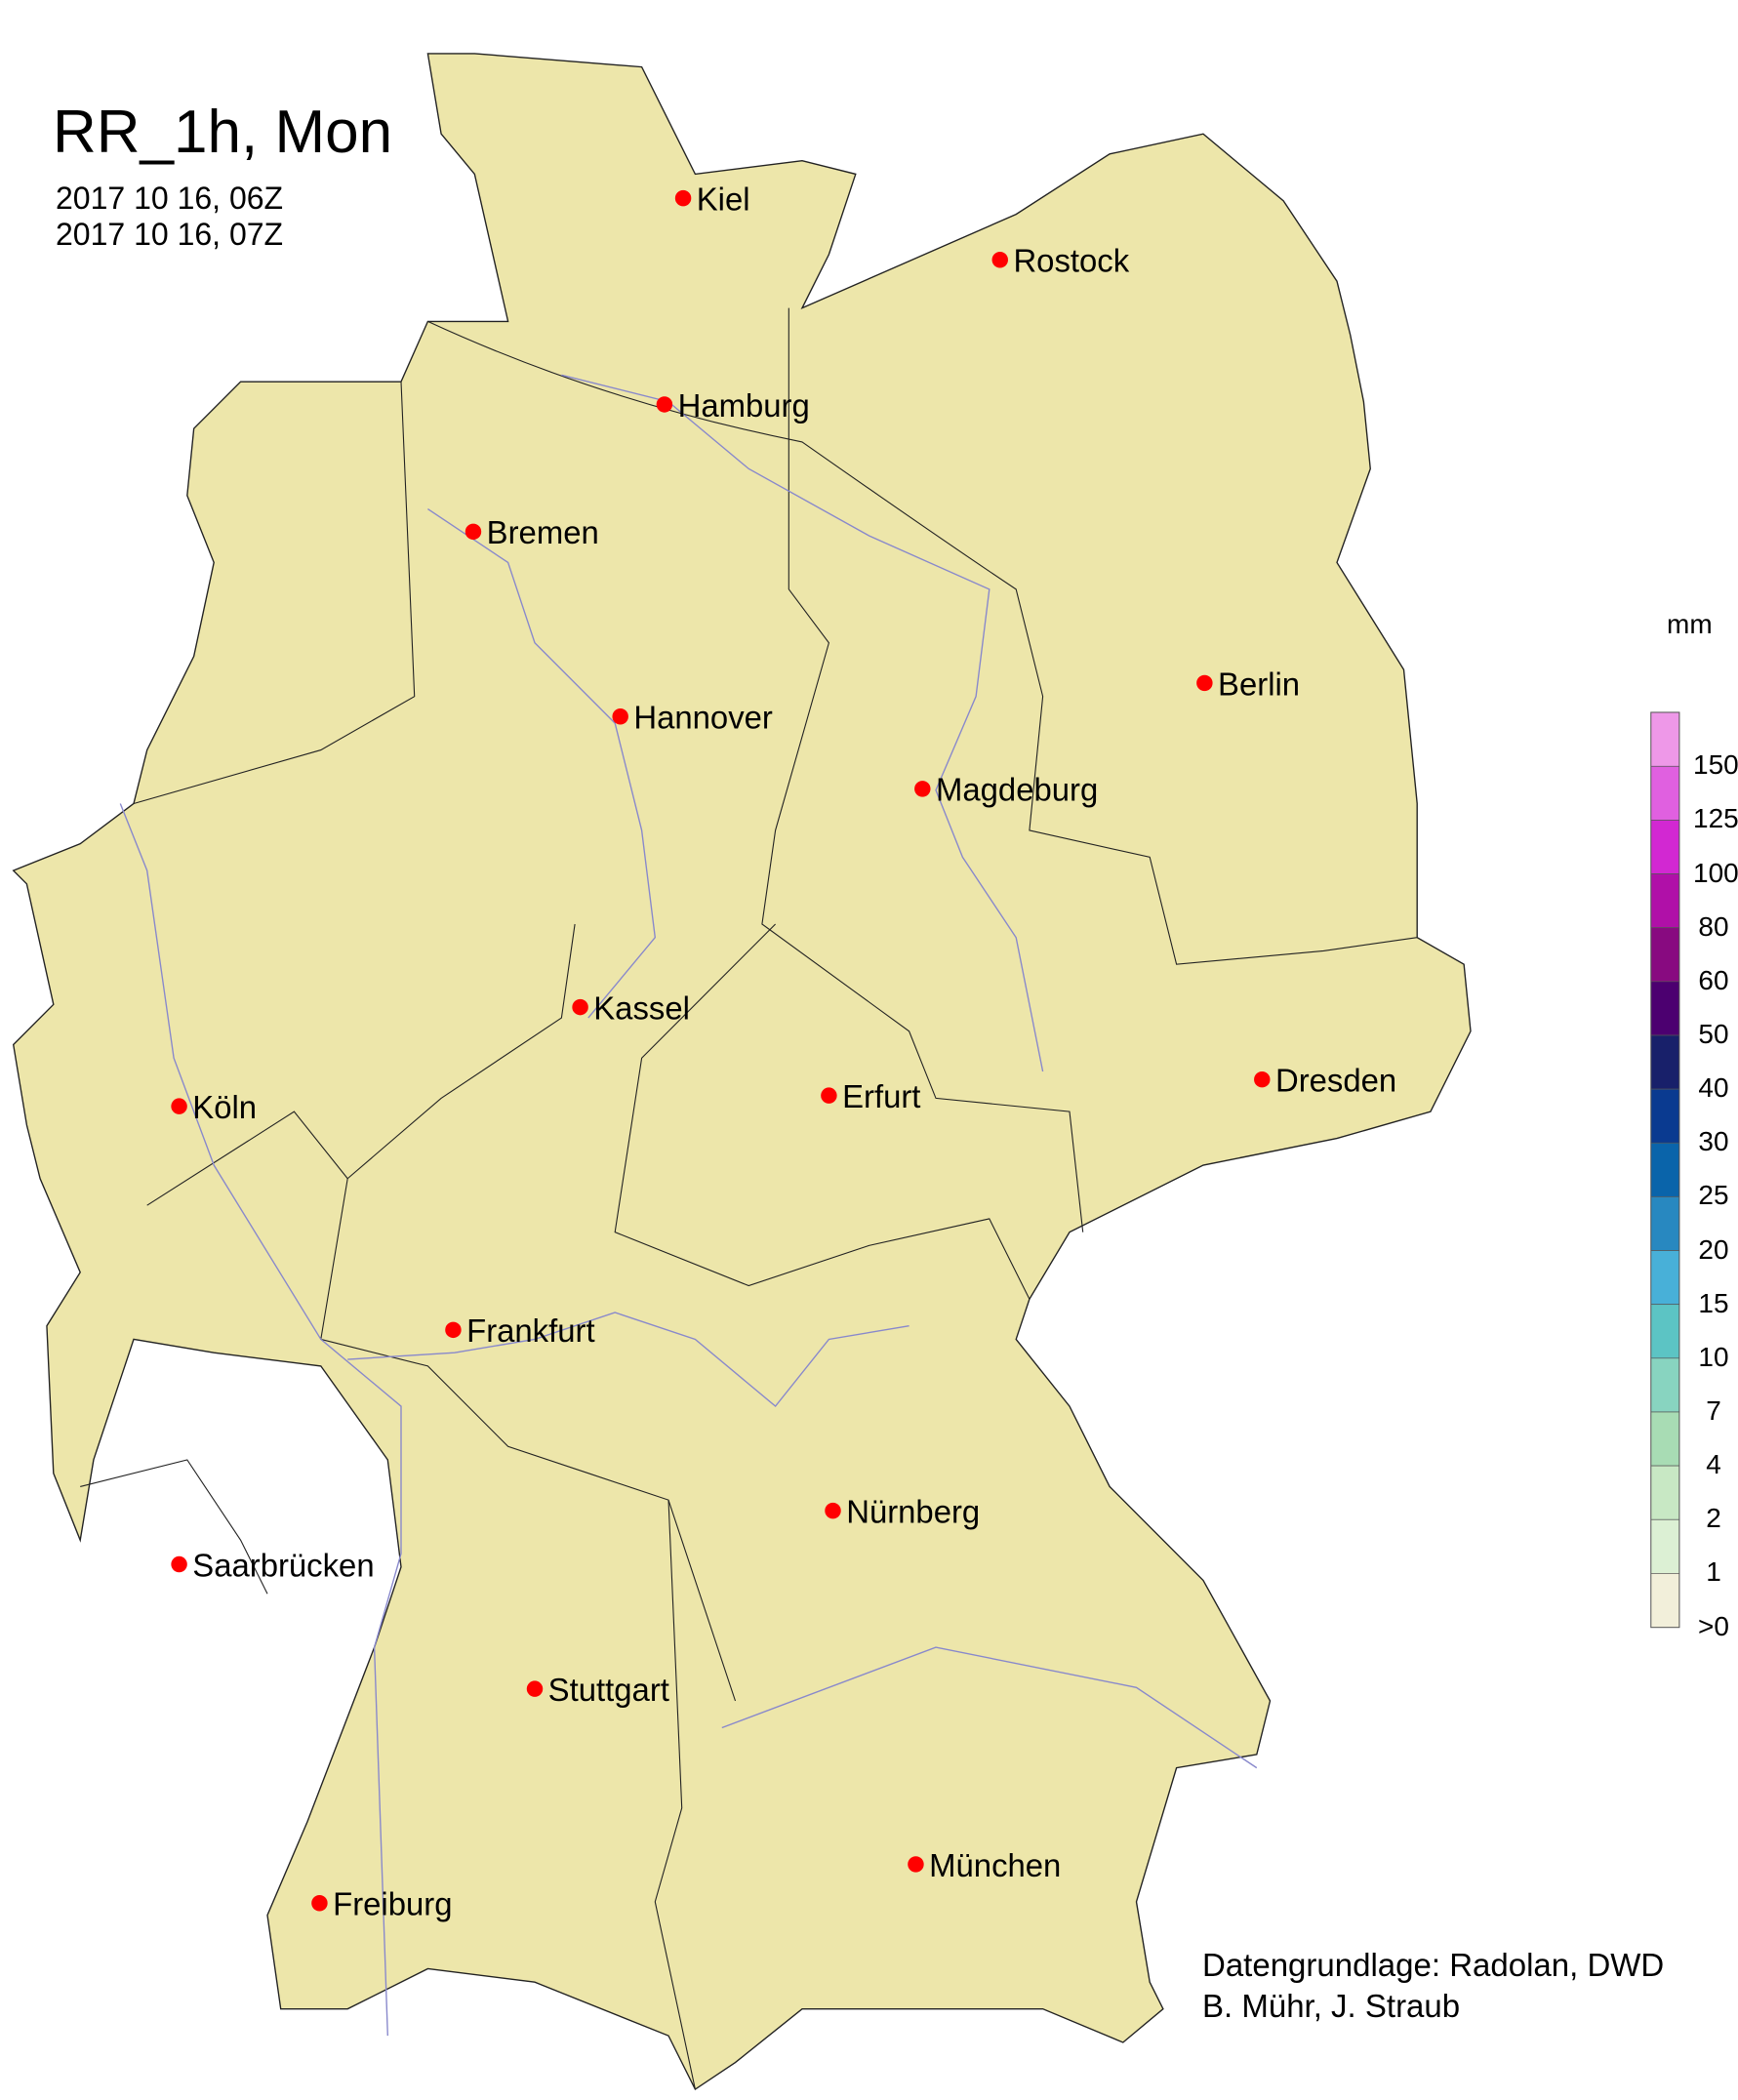  What do you see at coordinates (642, 1007) in the screenshot?
I see `city-label: Kassel` at bounding box center [642, 1007].